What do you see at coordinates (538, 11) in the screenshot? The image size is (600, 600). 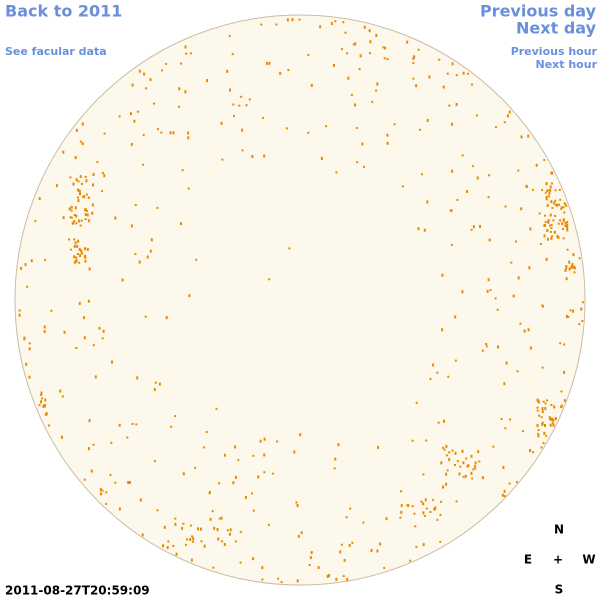 I see `previous-day-link: Previous day` at bounding box center [538, 11].